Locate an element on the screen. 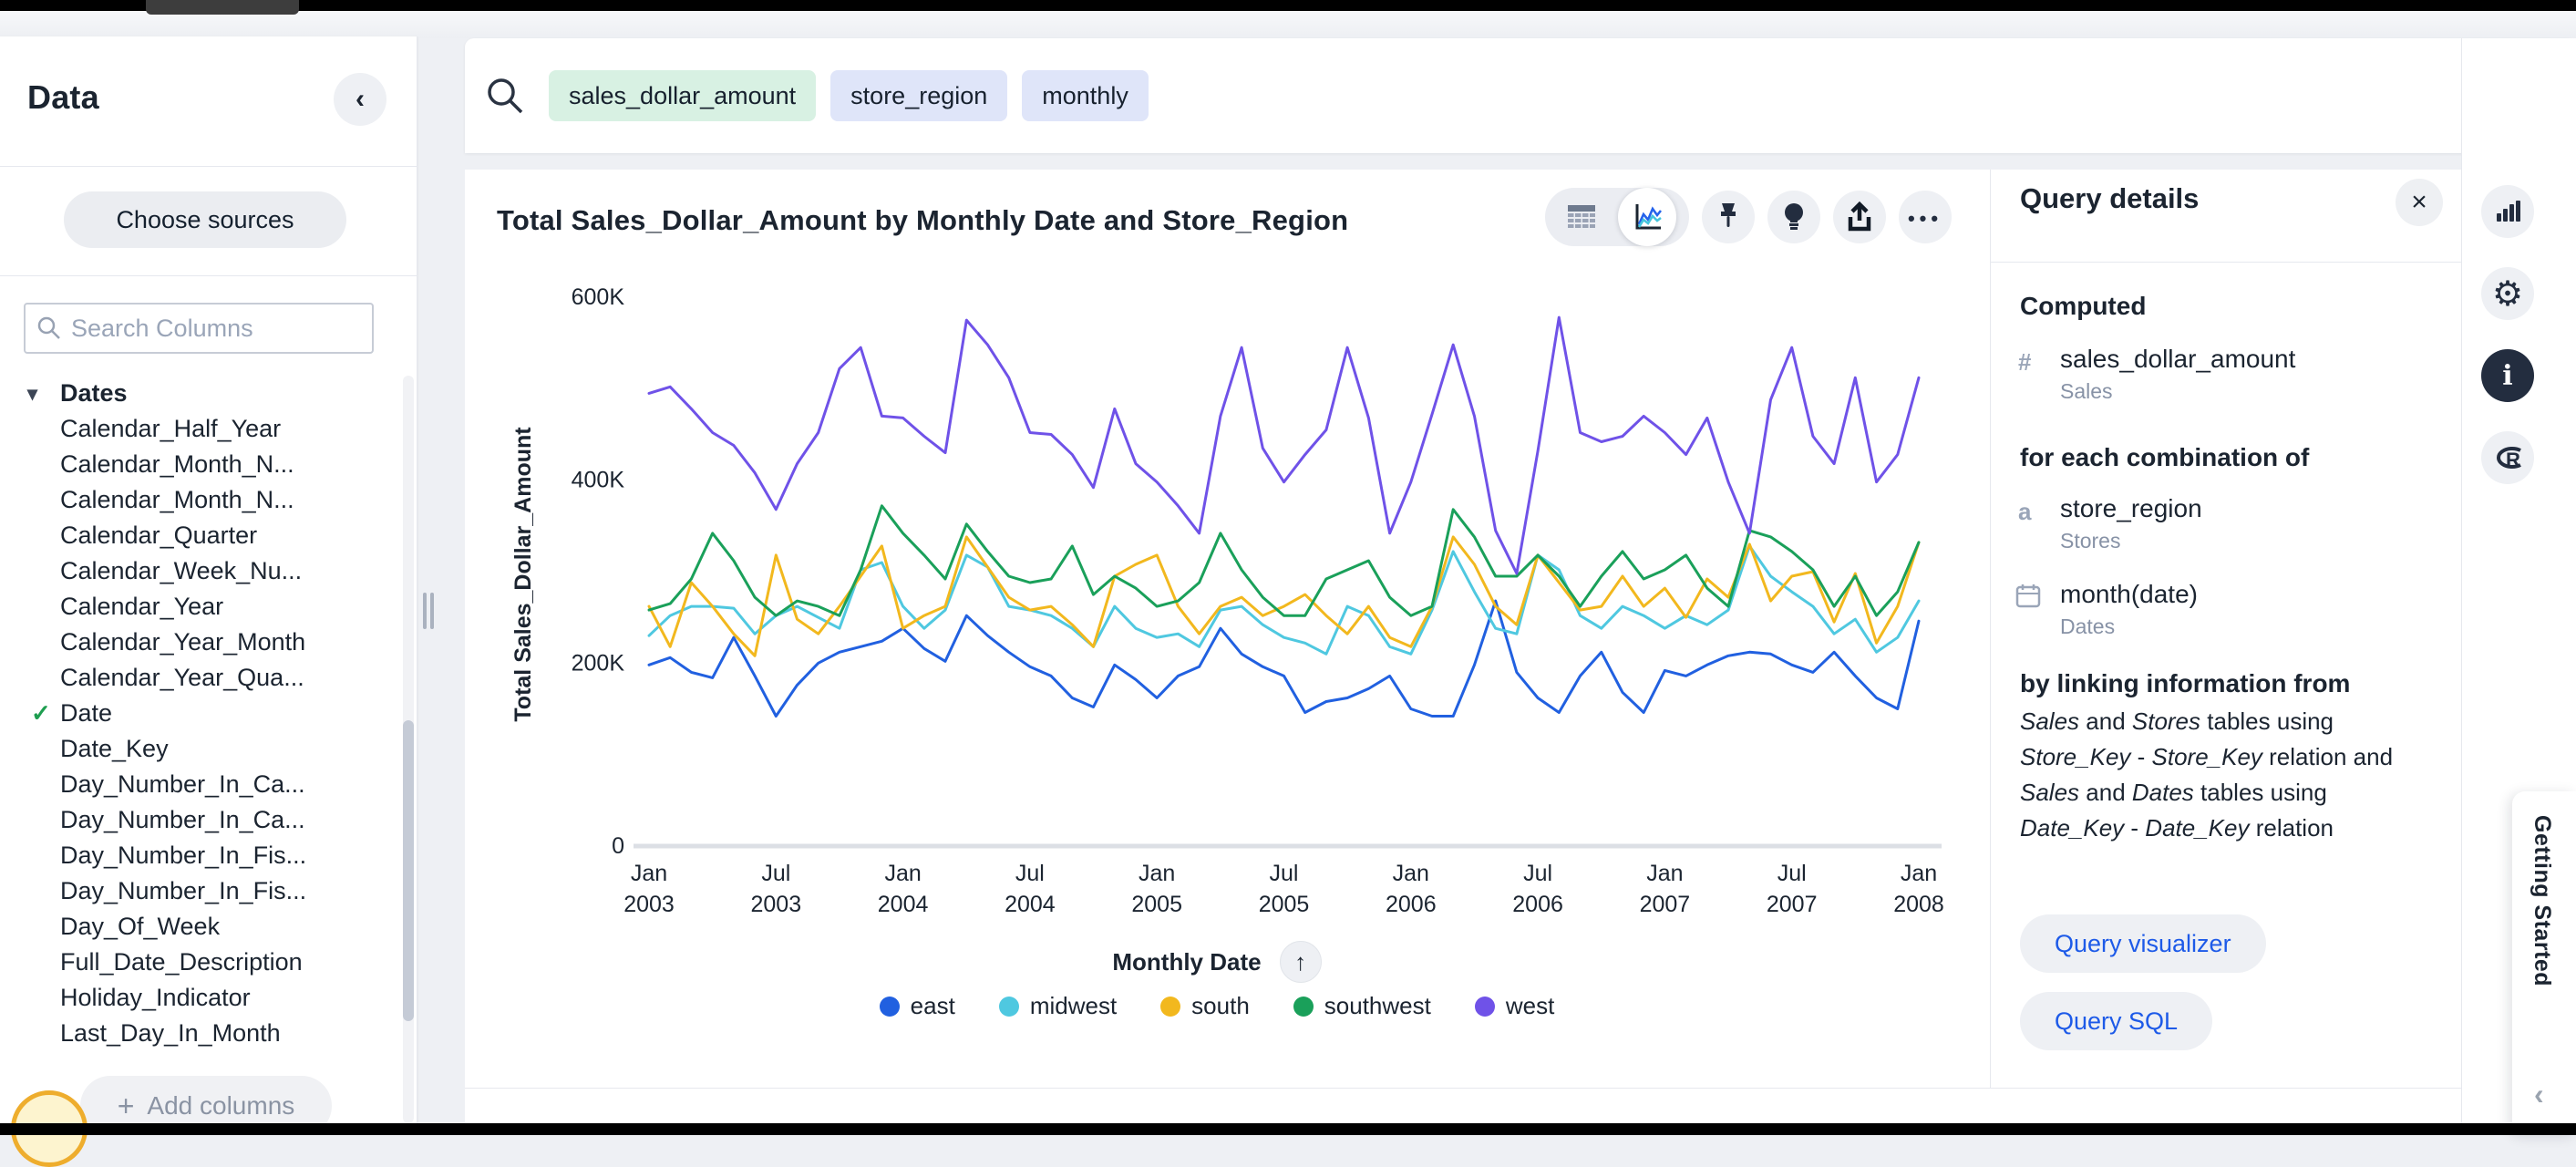 The image size is (2576, 1167). svg-text: 2007 is located at coordinates (1665, 904).